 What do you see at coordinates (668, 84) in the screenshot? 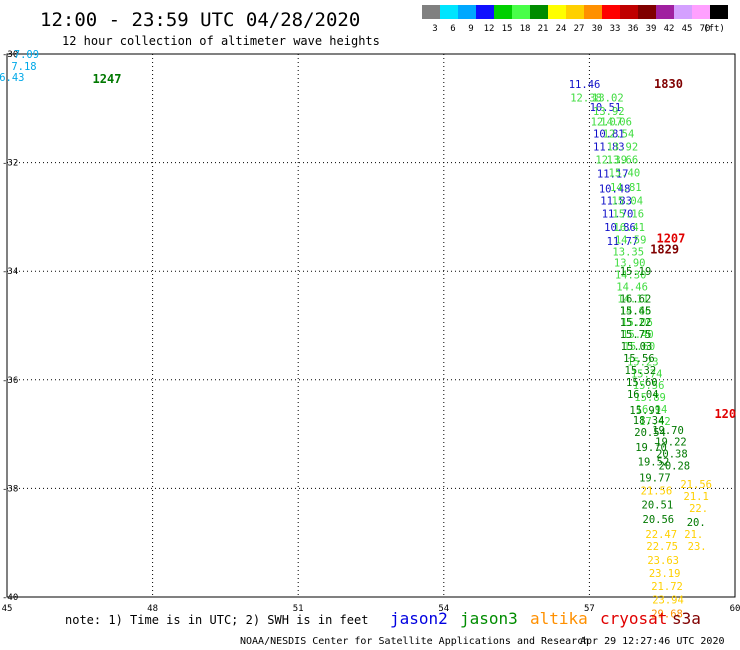
I see `pass-time-label: 1830` at bounding box center [668, 84].